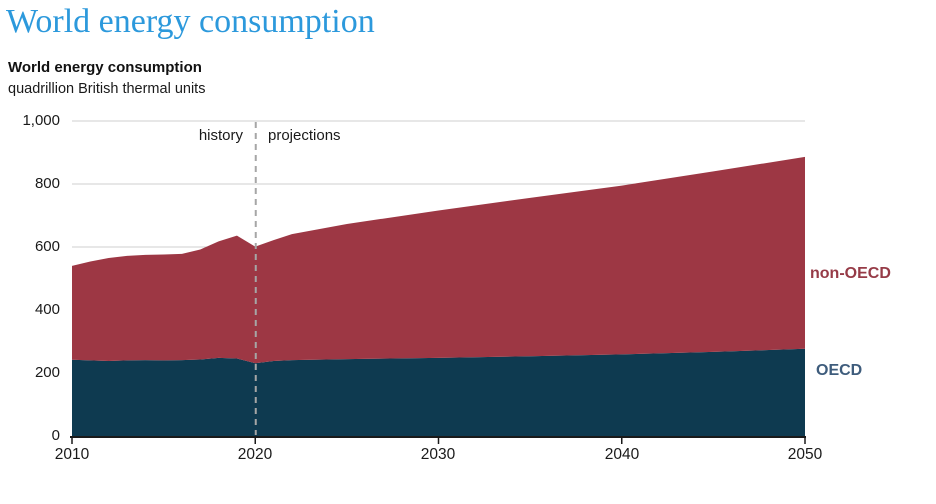 This screenshot has height=504, width=936. Describe the element at coordinates (304, 135) in the screenshot. I see `projections-annotation: projections` at that location.